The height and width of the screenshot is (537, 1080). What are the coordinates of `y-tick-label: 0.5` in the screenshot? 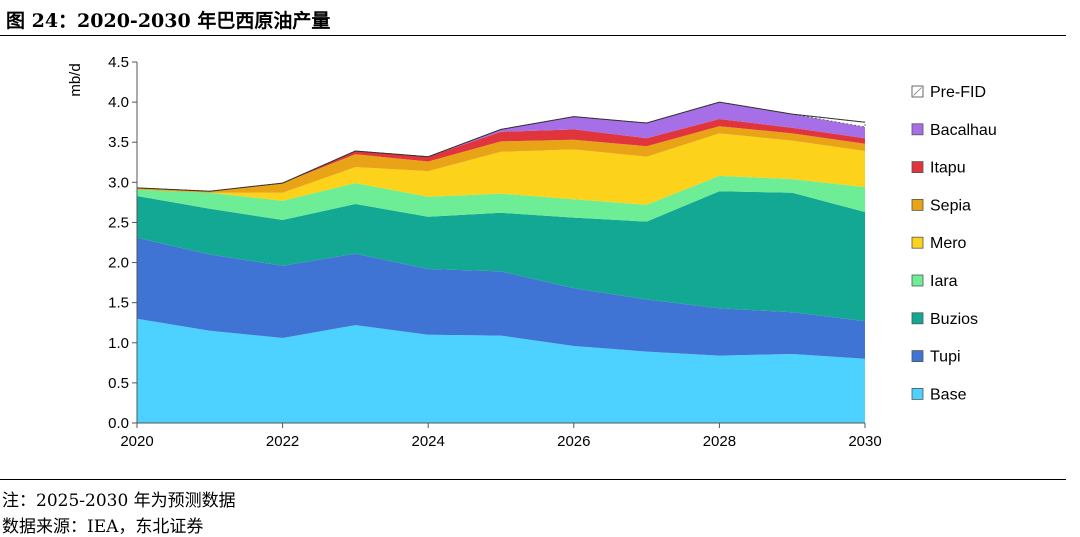 It's located at (118, 383).